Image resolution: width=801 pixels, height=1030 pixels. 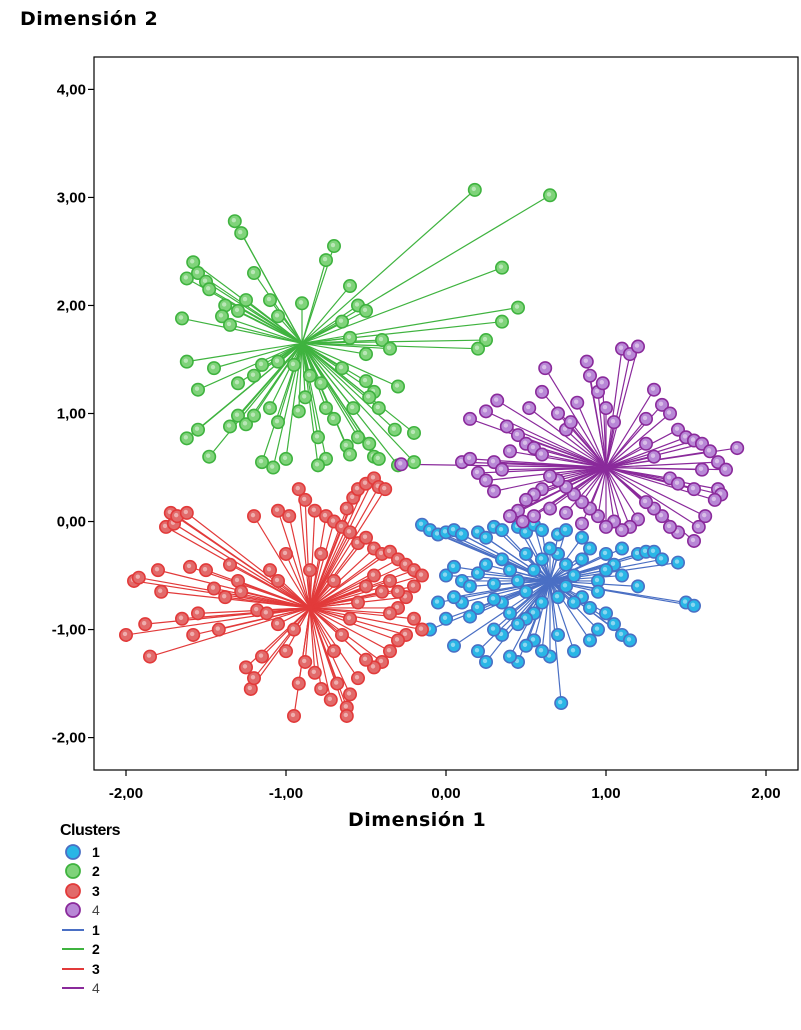 I want to click on legend-item-line-2: 2, so click(x=90, y=950).